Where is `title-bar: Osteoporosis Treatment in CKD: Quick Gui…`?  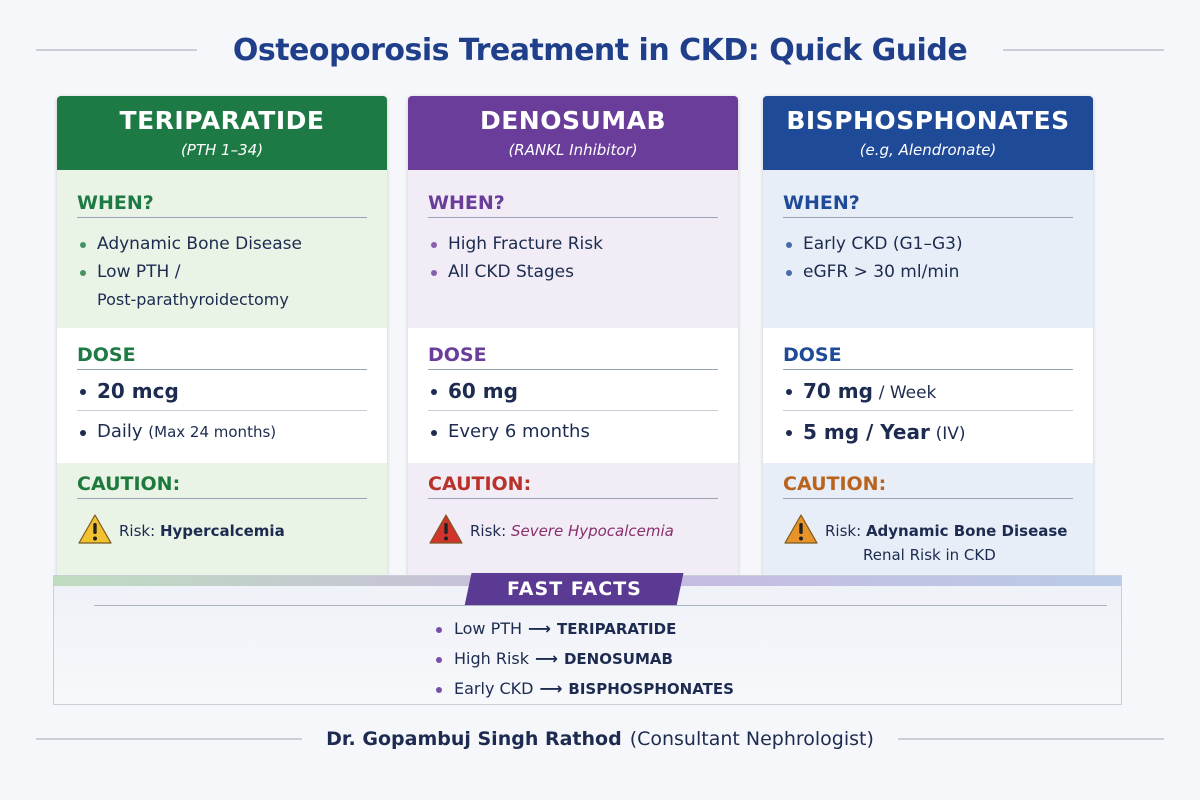
title-bar: Osteoporosis Treatment in CKD: Quick Gui… is located at coordinates (600, 50).